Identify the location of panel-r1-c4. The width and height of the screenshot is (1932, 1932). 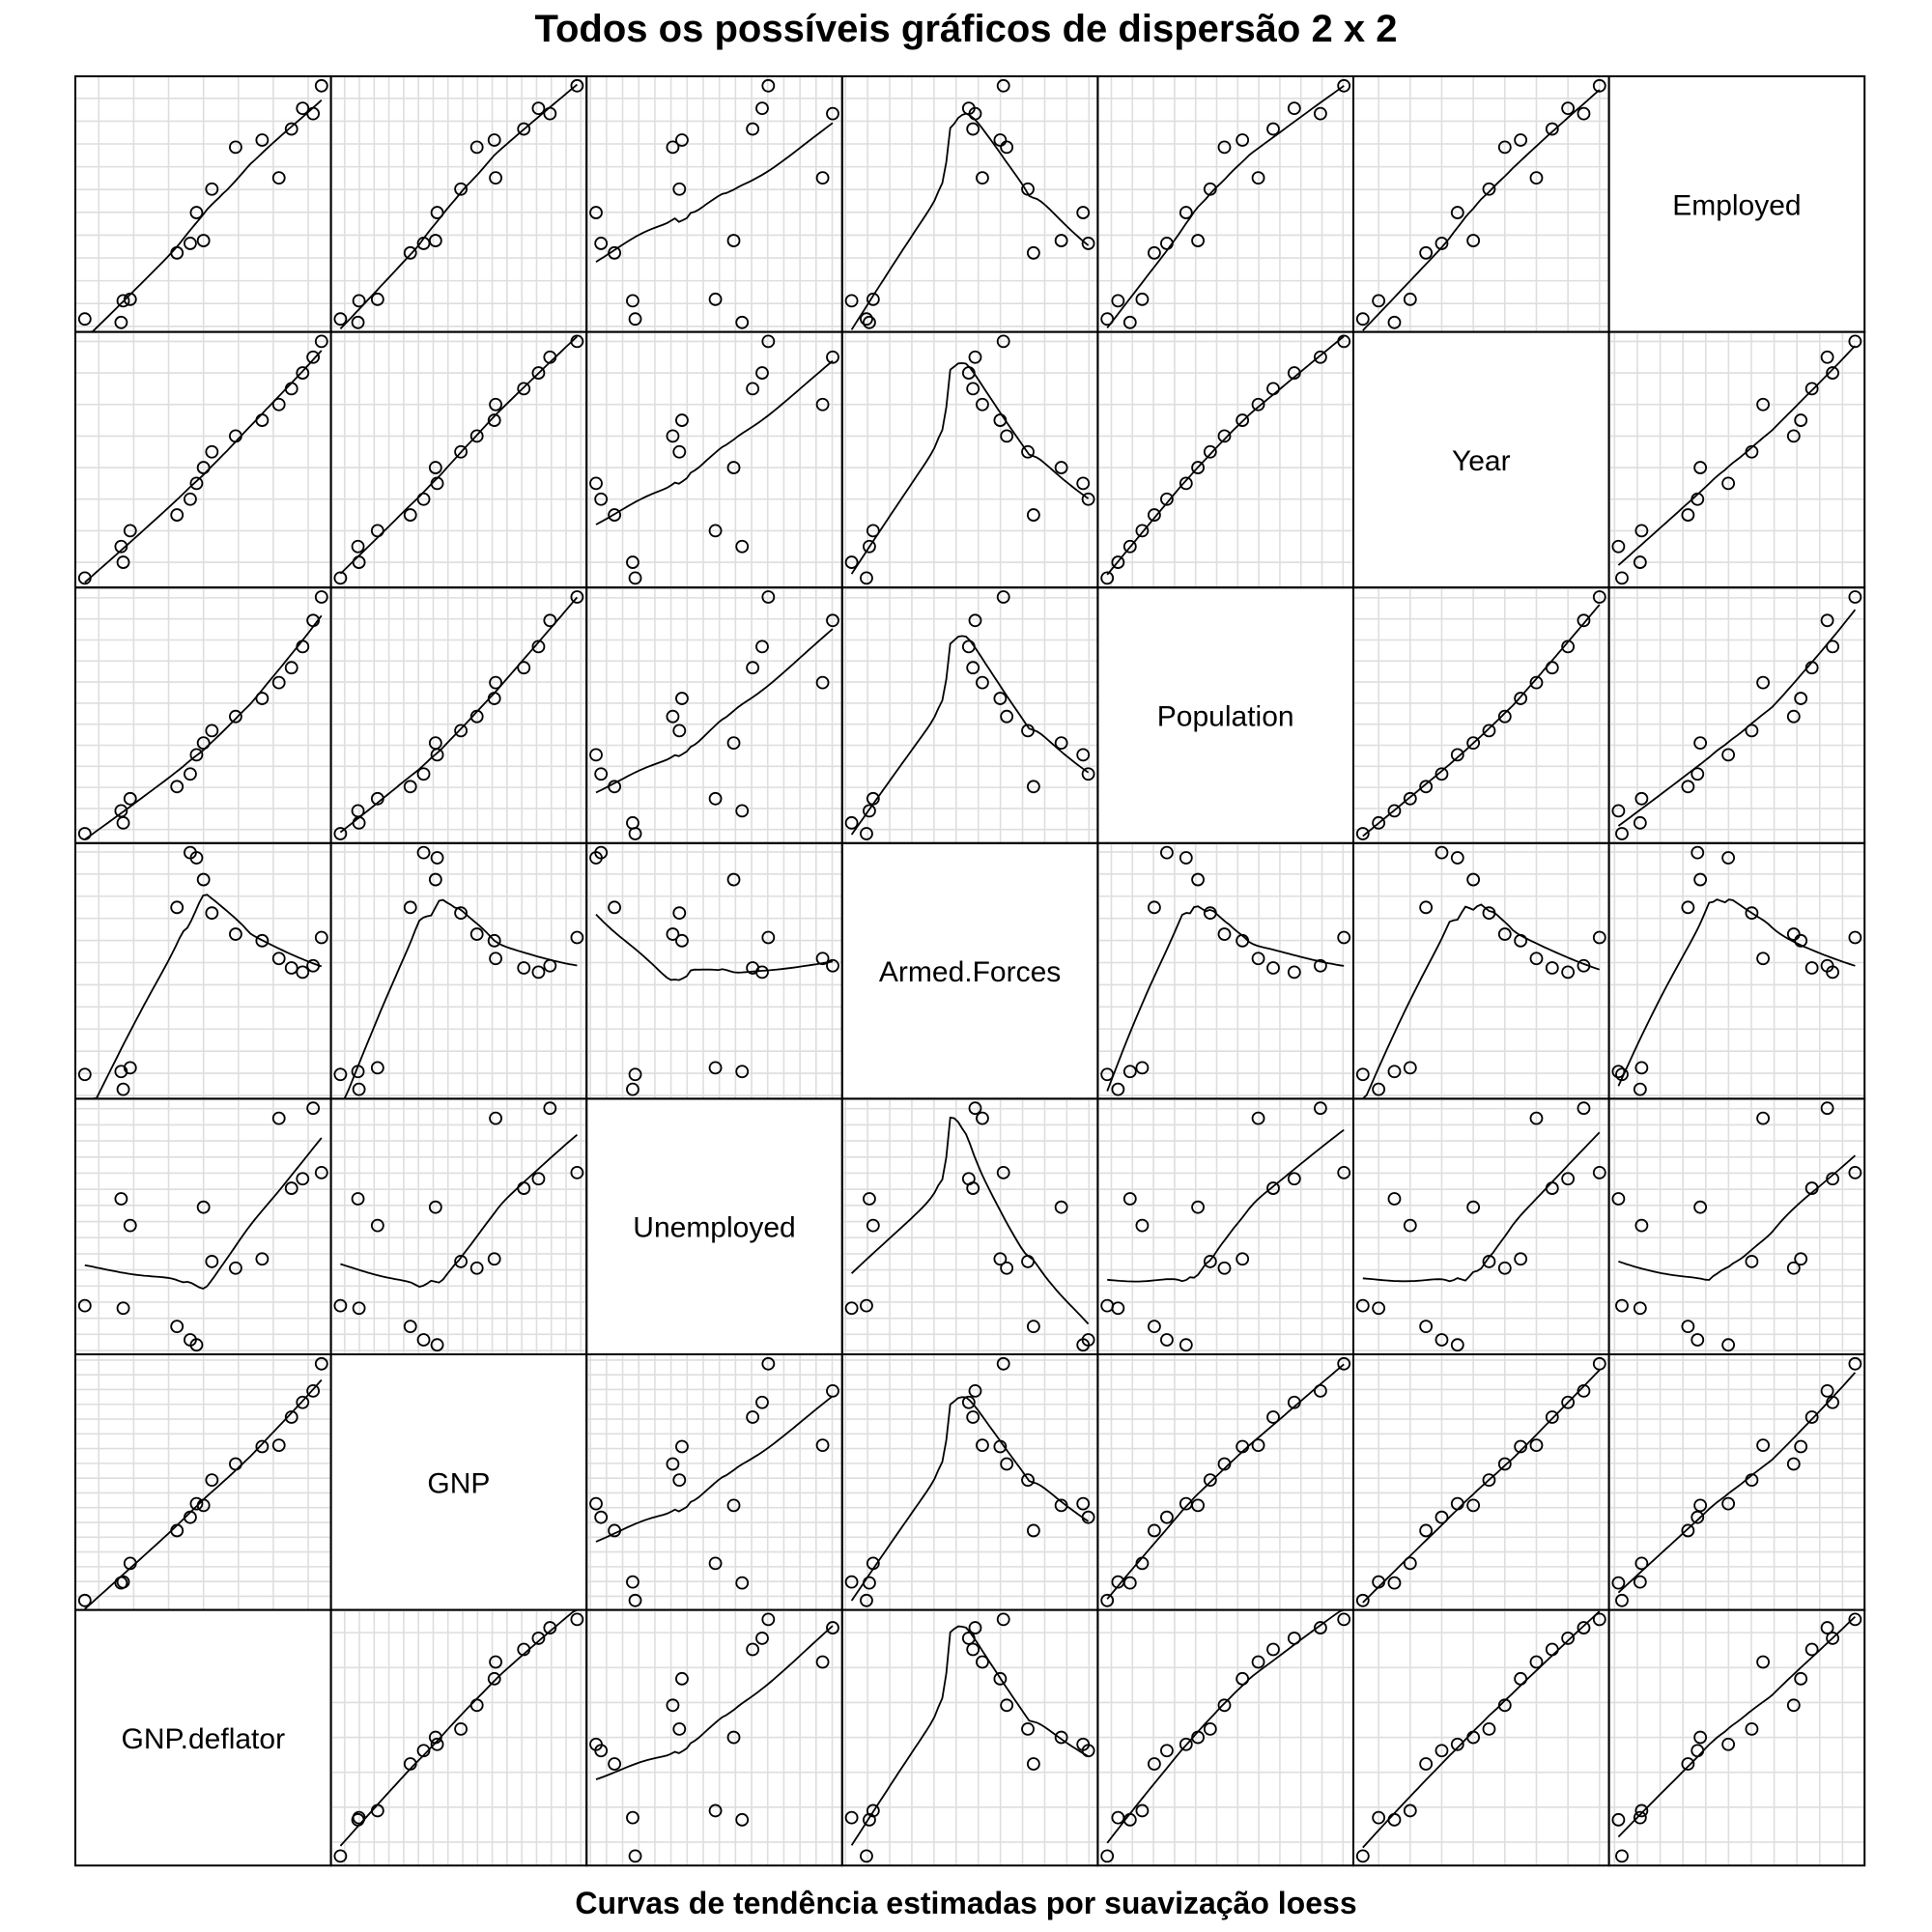
(1225, 459).